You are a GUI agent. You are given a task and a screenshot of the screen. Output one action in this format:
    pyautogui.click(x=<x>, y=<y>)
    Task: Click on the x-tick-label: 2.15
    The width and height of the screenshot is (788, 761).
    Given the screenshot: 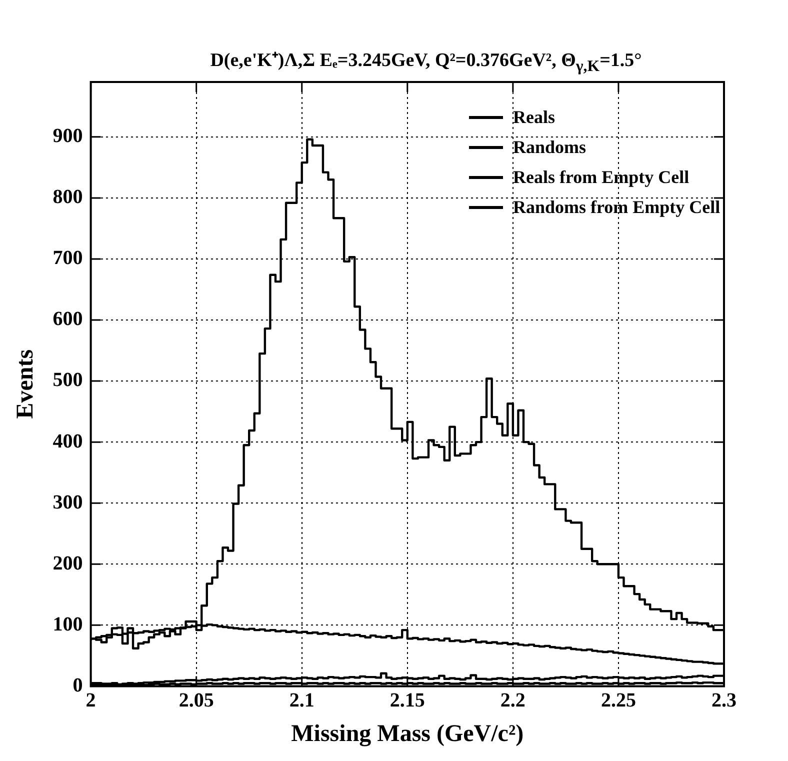 What is the action you would take?
    pyautogui.click(x=407, y=700)
    